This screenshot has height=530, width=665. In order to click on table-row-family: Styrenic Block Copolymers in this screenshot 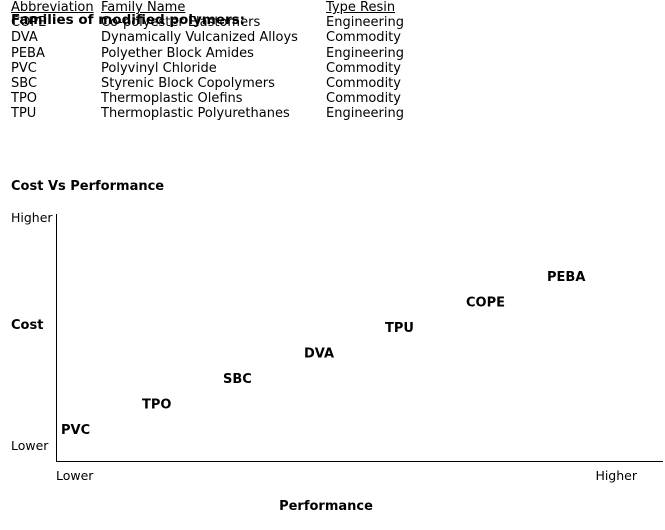, I will do `click(188, 84)`.